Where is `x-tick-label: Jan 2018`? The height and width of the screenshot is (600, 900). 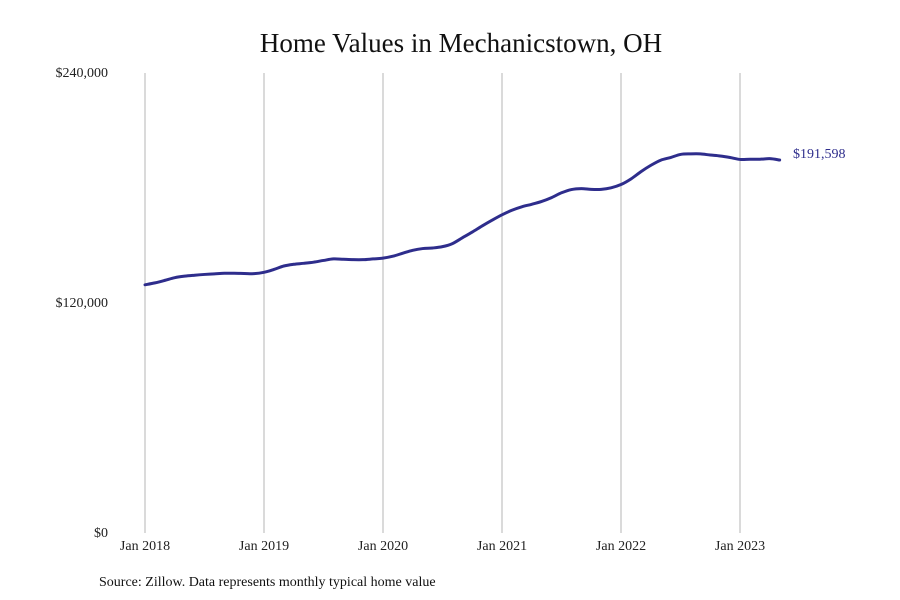 x-tick-label: Jan 2018 is located at coordinates (145, 546).